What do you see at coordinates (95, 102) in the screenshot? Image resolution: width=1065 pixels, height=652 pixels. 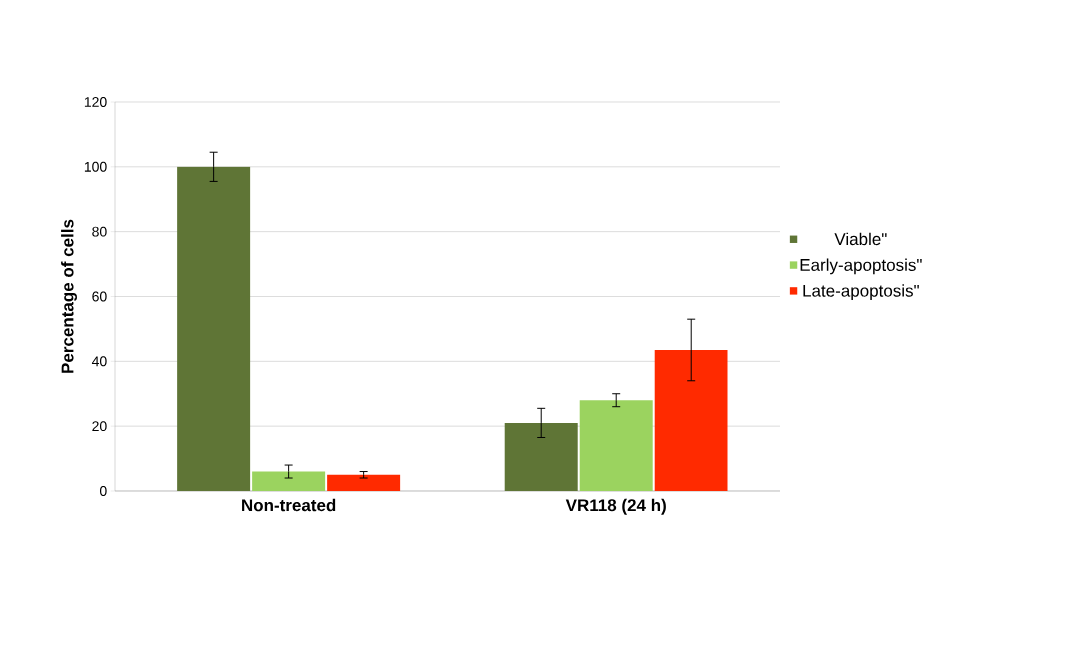 I see `y-tick-label: 120` at bounding box center [95, 102].